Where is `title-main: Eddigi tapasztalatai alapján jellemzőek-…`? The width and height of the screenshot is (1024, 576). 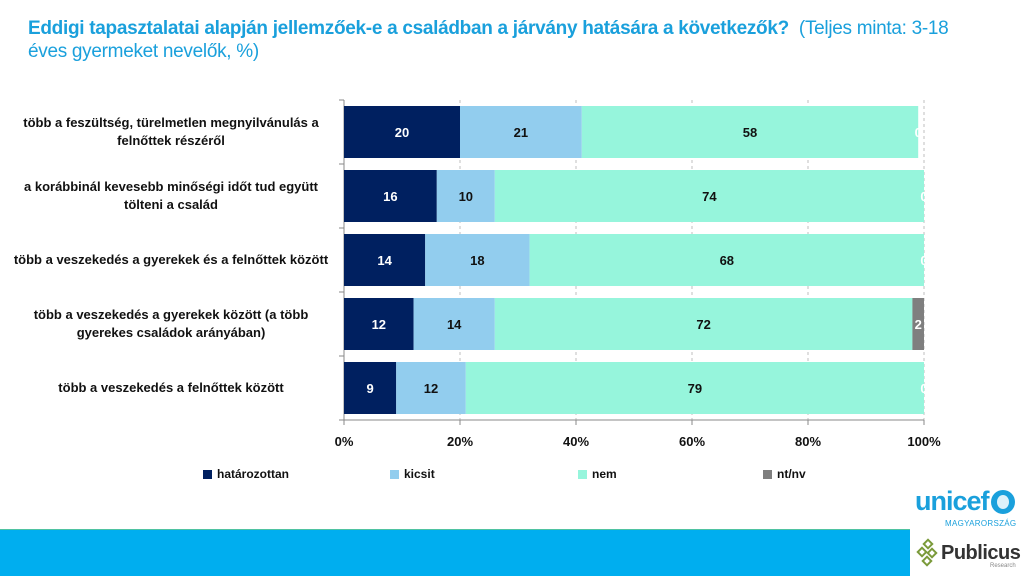
title-main: Eddigi tapasztalatai alapján jellemzőek-… is located at coordinates (408, 28).